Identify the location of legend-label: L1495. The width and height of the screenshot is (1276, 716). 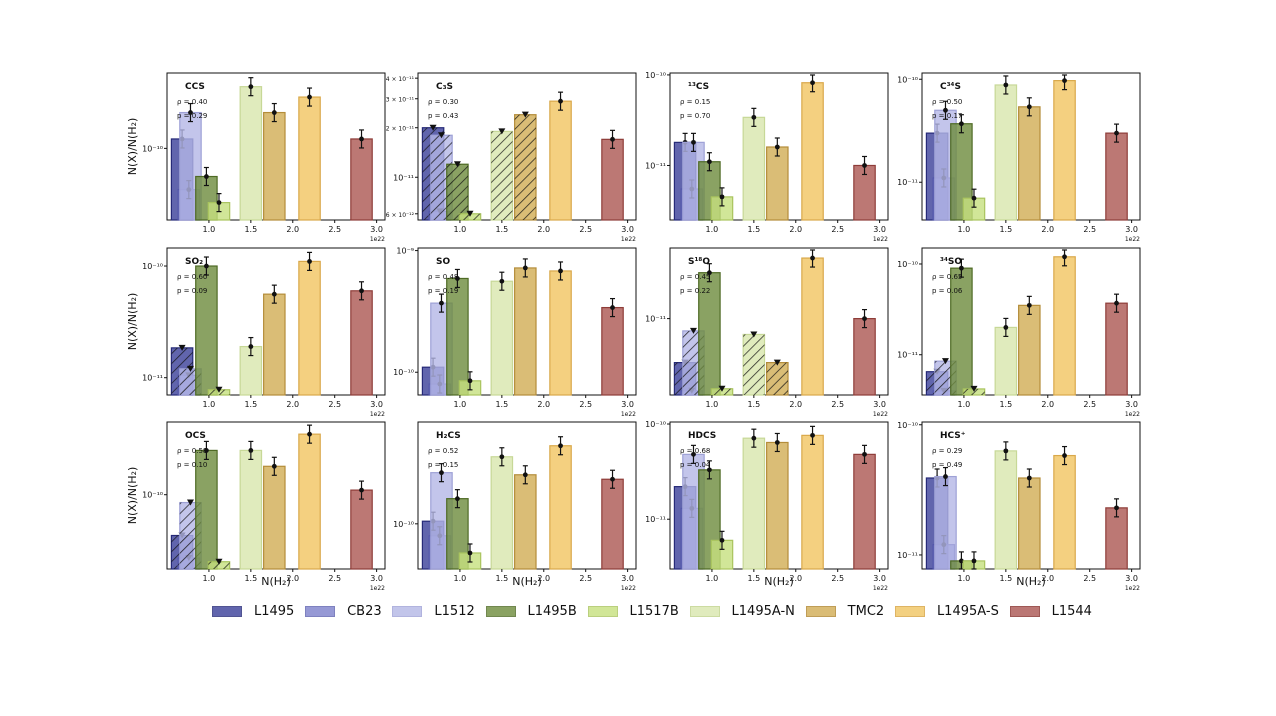
(274, 611).